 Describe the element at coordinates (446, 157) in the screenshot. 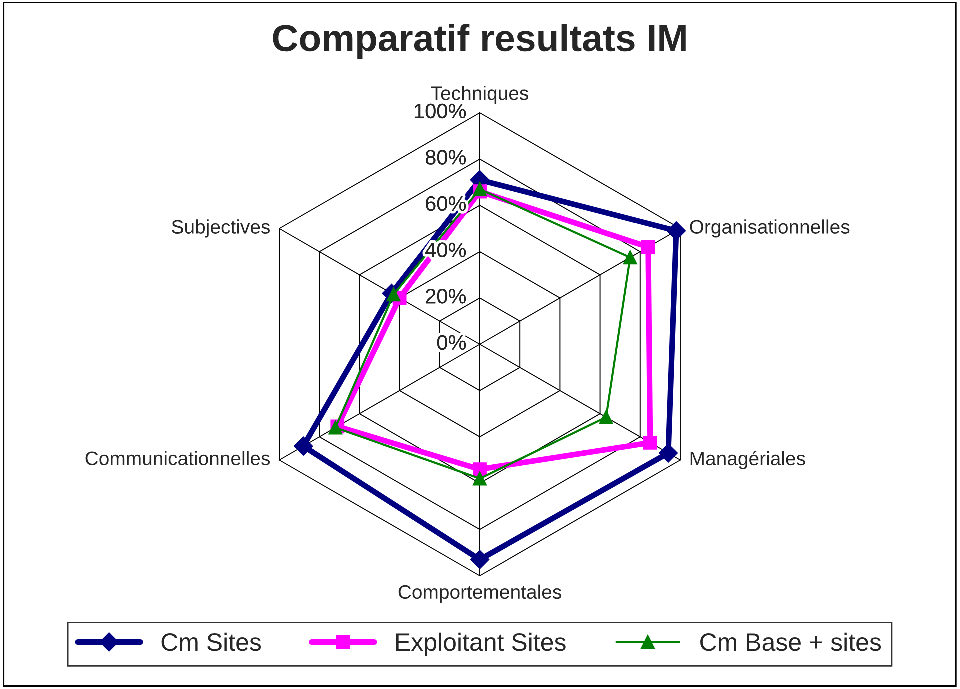

I see `y-tick-label: 80%` at that location.